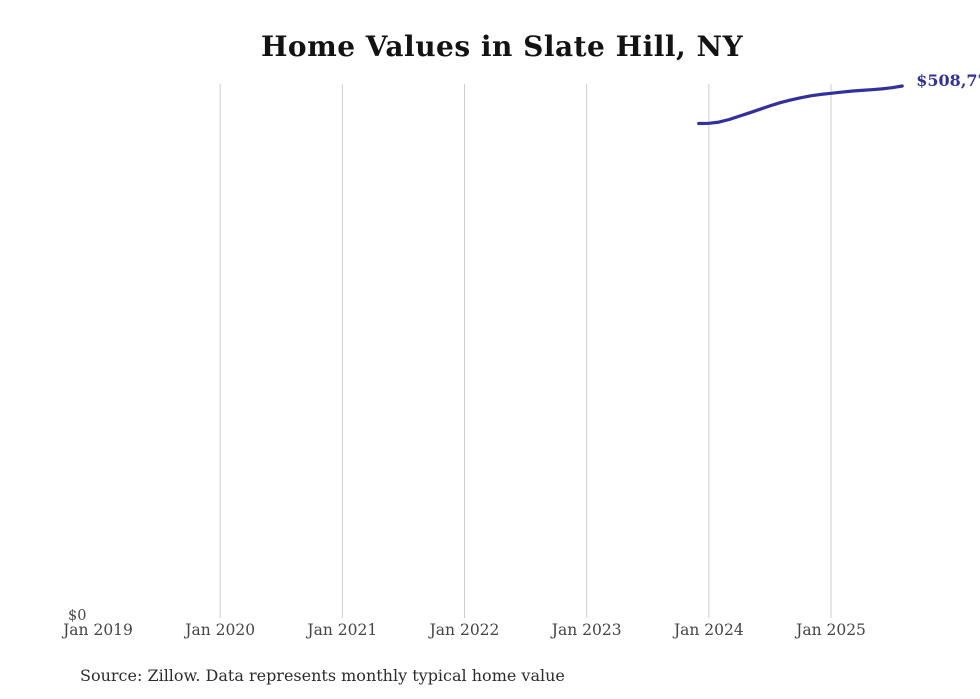  What do you see at coordinates (948, 80) in the screenshot?
I see `series-end-value-label: $508,777` at bounding box center [948, 80].